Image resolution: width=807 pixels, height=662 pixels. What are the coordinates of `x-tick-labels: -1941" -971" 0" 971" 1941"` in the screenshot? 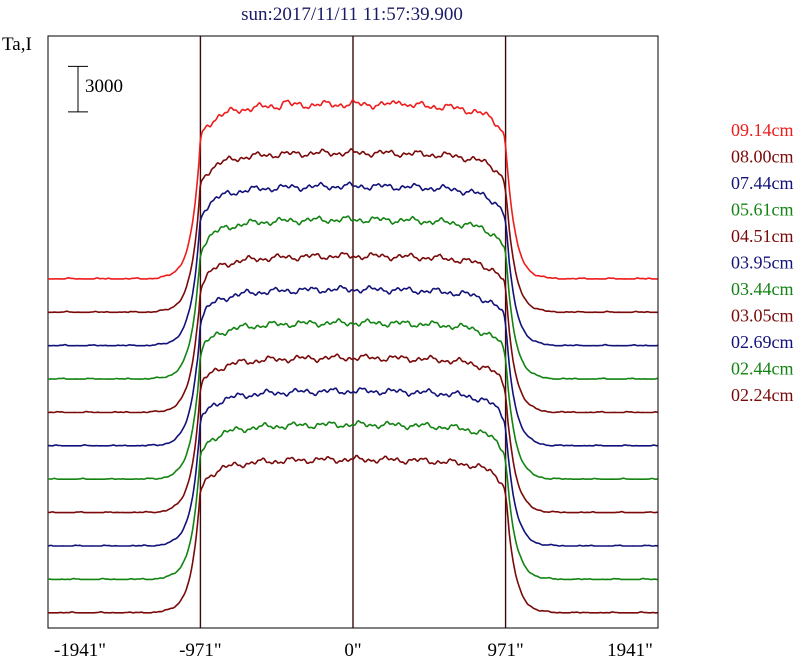 It's located at (353, 650).